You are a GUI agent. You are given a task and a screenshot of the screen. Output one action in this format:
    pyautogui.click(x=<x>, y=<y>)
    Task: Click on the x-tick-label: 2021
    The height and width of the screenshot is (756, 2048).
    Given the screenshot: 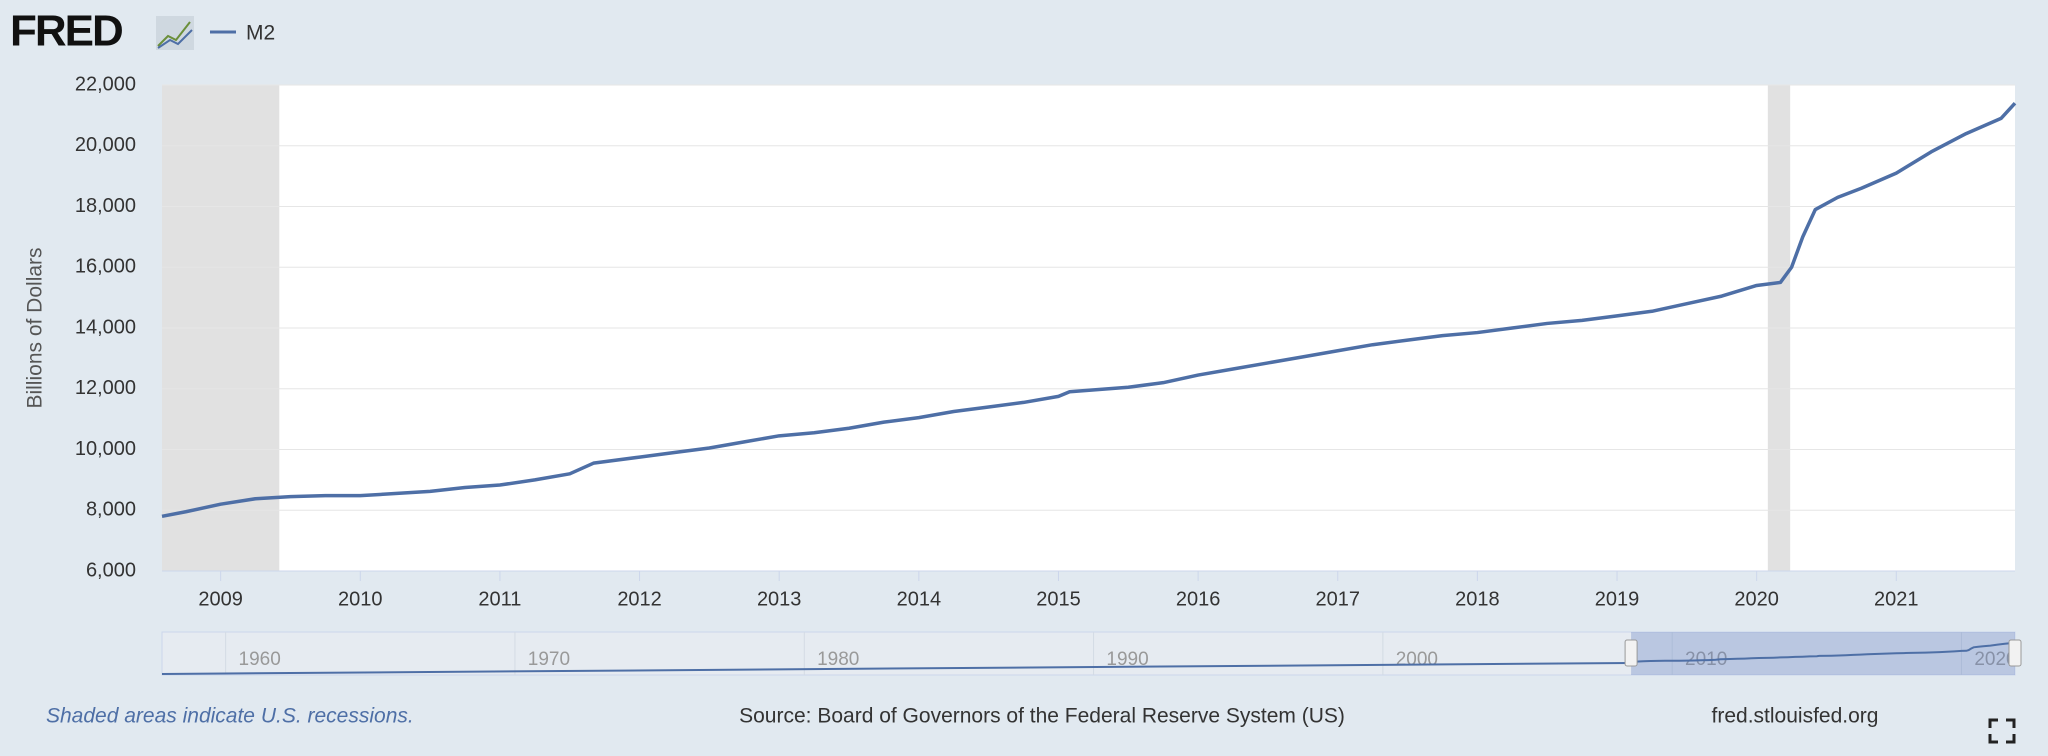 What is the action you would take?
    pyautogui.click(x=1896, y=599)
    